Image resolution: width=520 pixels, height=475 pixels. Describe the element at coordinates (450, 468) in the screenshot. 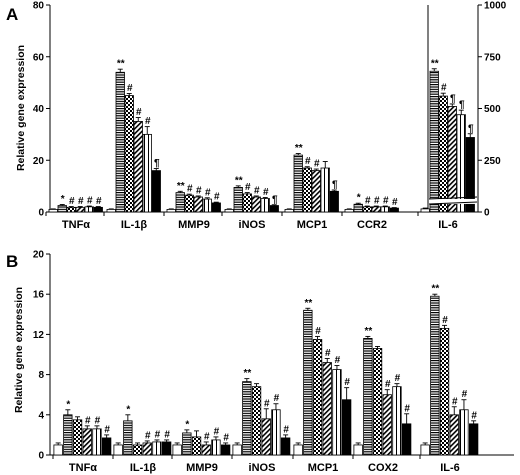

I see `x-tick-label-il-6: IL-6` at that location.